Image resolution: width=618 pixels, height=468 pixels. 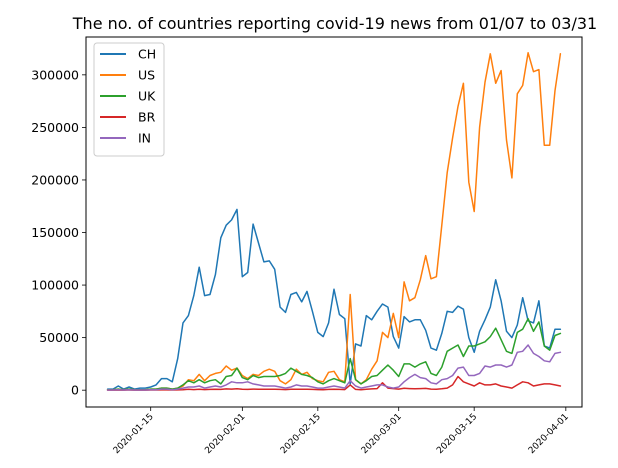 I want to click on legend-label-br: BR, so click(x=147, y=117).